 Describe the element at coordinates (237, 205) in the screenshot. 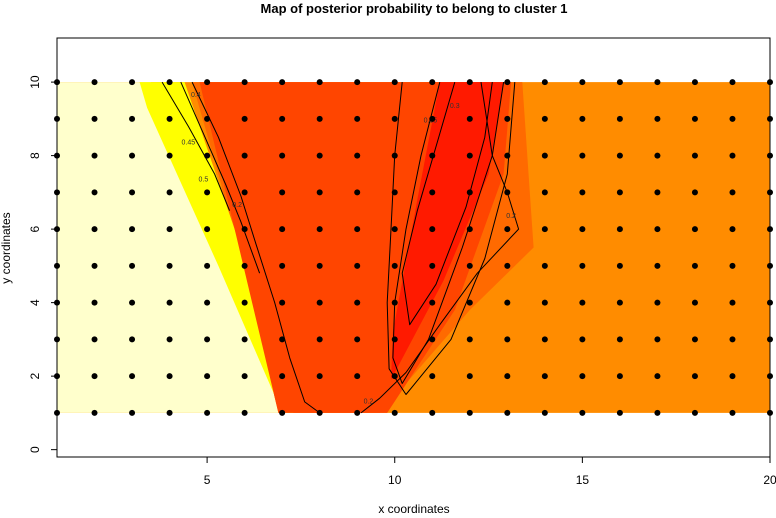

I see `contour-label-0: 0.2` at that location.